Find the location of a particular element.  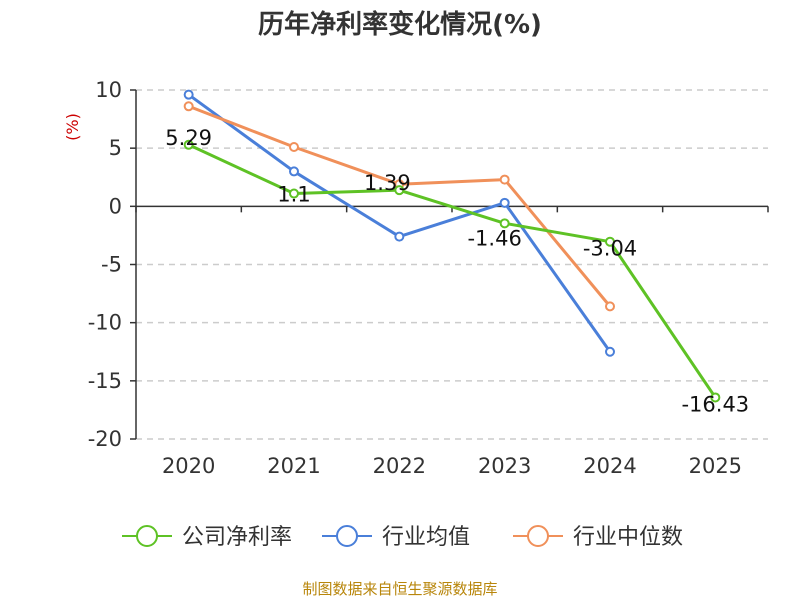

source-note: 制图数据来自恒生聚源数据库 is located at coordinates (400, 589).